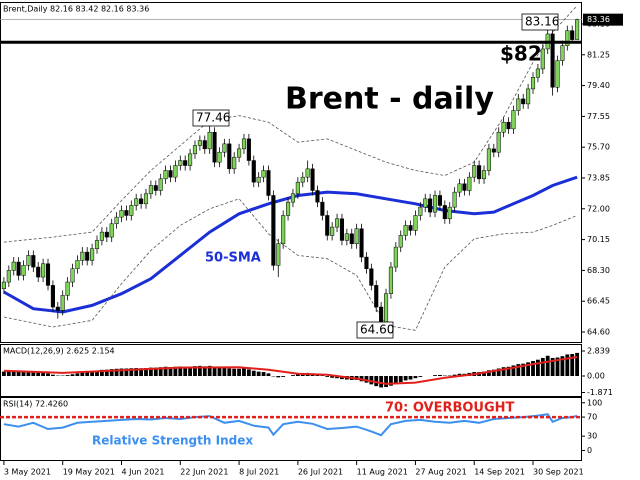 This screenshot has width=640, height=480. What do you see at coordinates (204, 472) in the screenshot?
I see `x-tick-label: 22 Jun 2021` at bounding box center [204, 472].